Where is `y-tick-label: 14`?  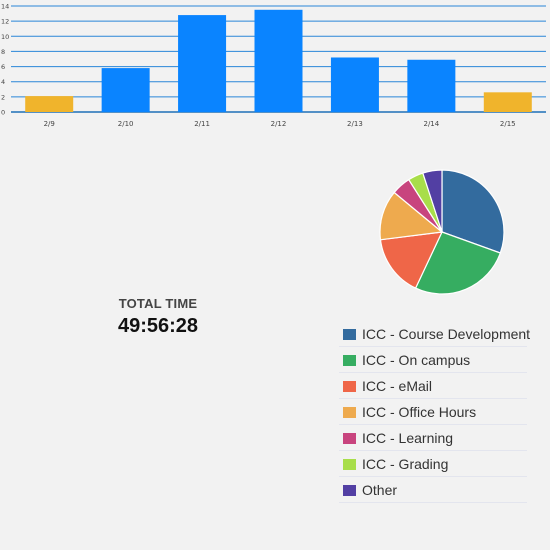 y-tick-label: 14 is located at coordinates (5, 7).